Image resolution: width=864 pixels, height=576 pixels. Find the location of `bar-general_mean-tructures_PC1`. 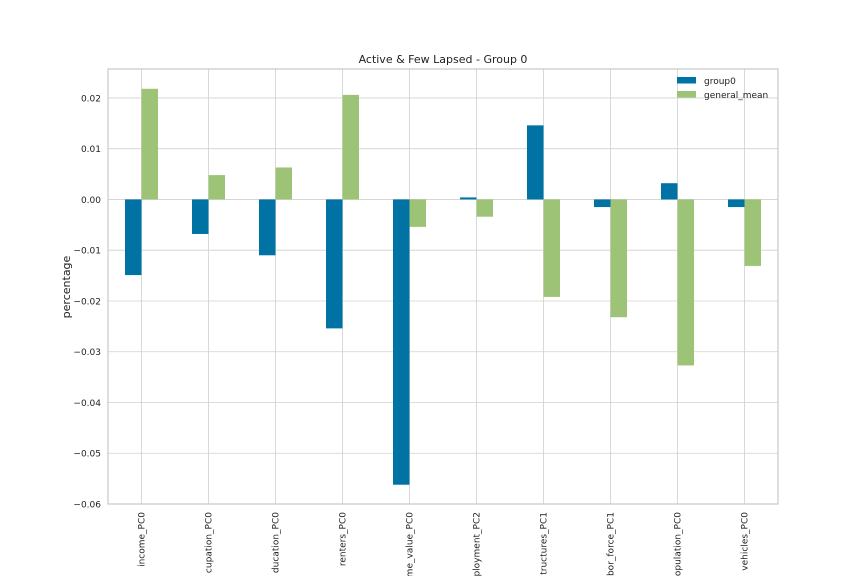

bar-general_mean-tructures_PC1 is located at coordinates (551, 248).